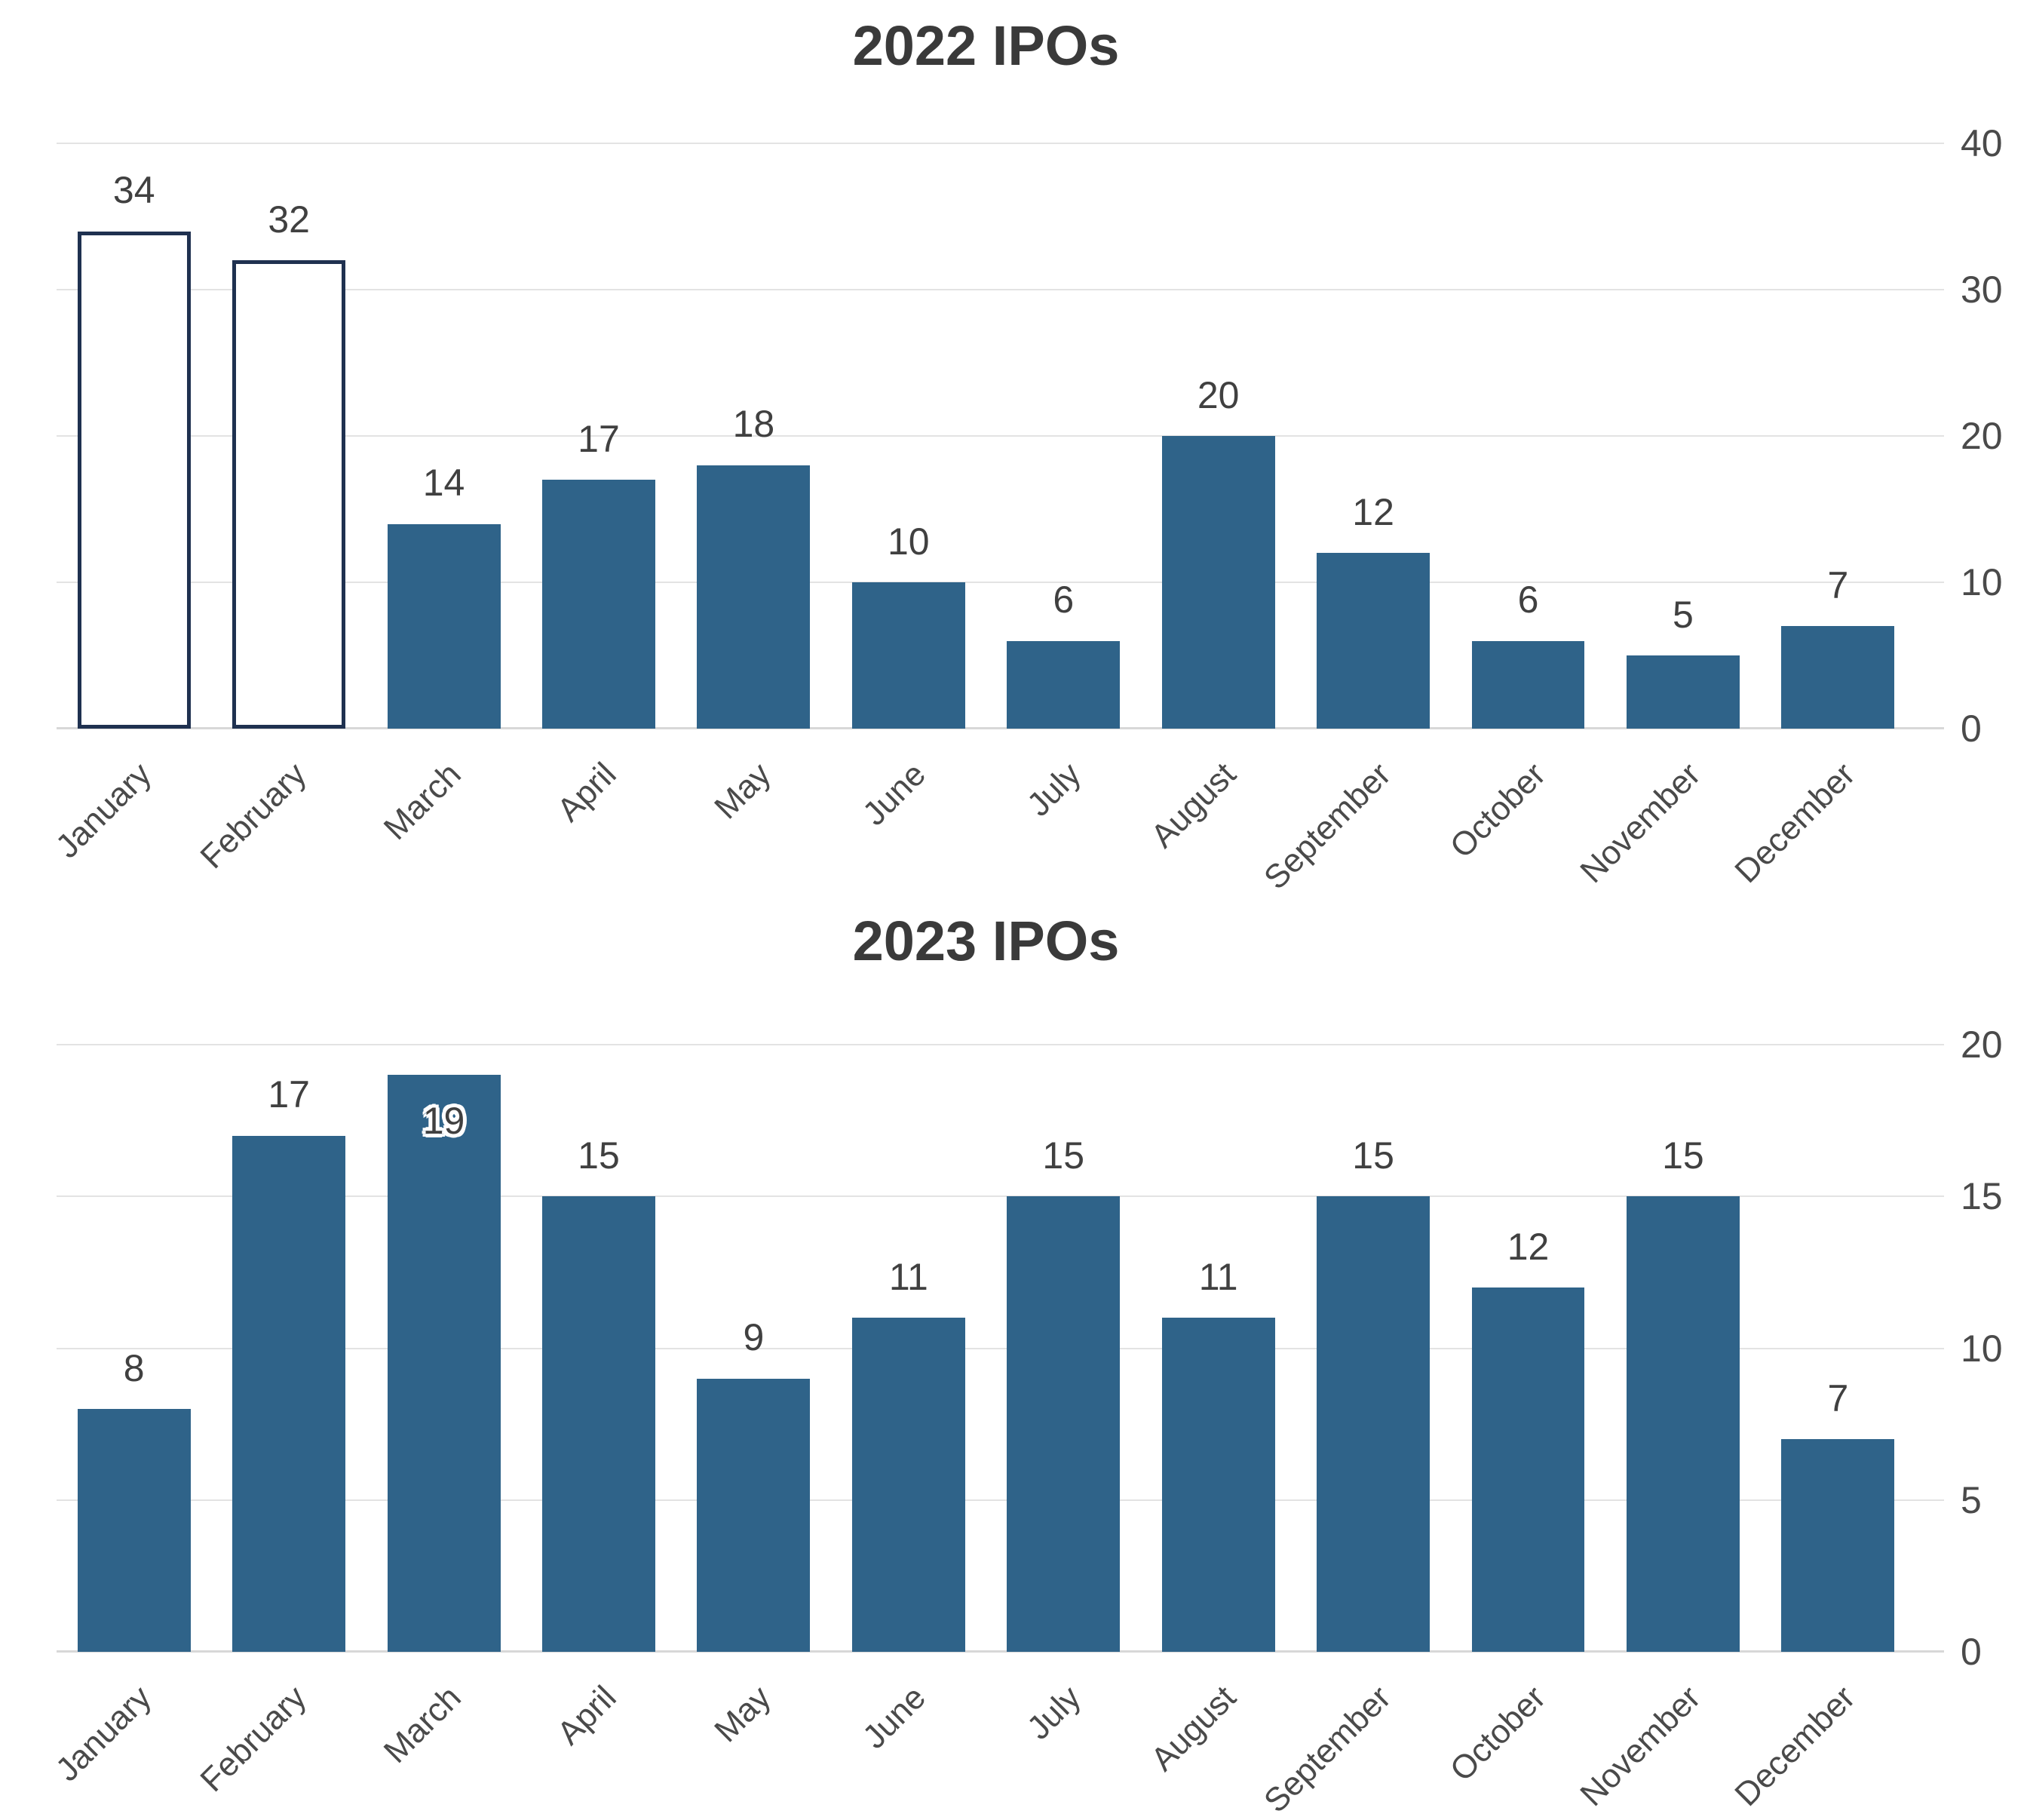 The width and height of the screenshot is (2030, 1820). I want to click on bar-slot-december: 7 December, so click(1821, 516).